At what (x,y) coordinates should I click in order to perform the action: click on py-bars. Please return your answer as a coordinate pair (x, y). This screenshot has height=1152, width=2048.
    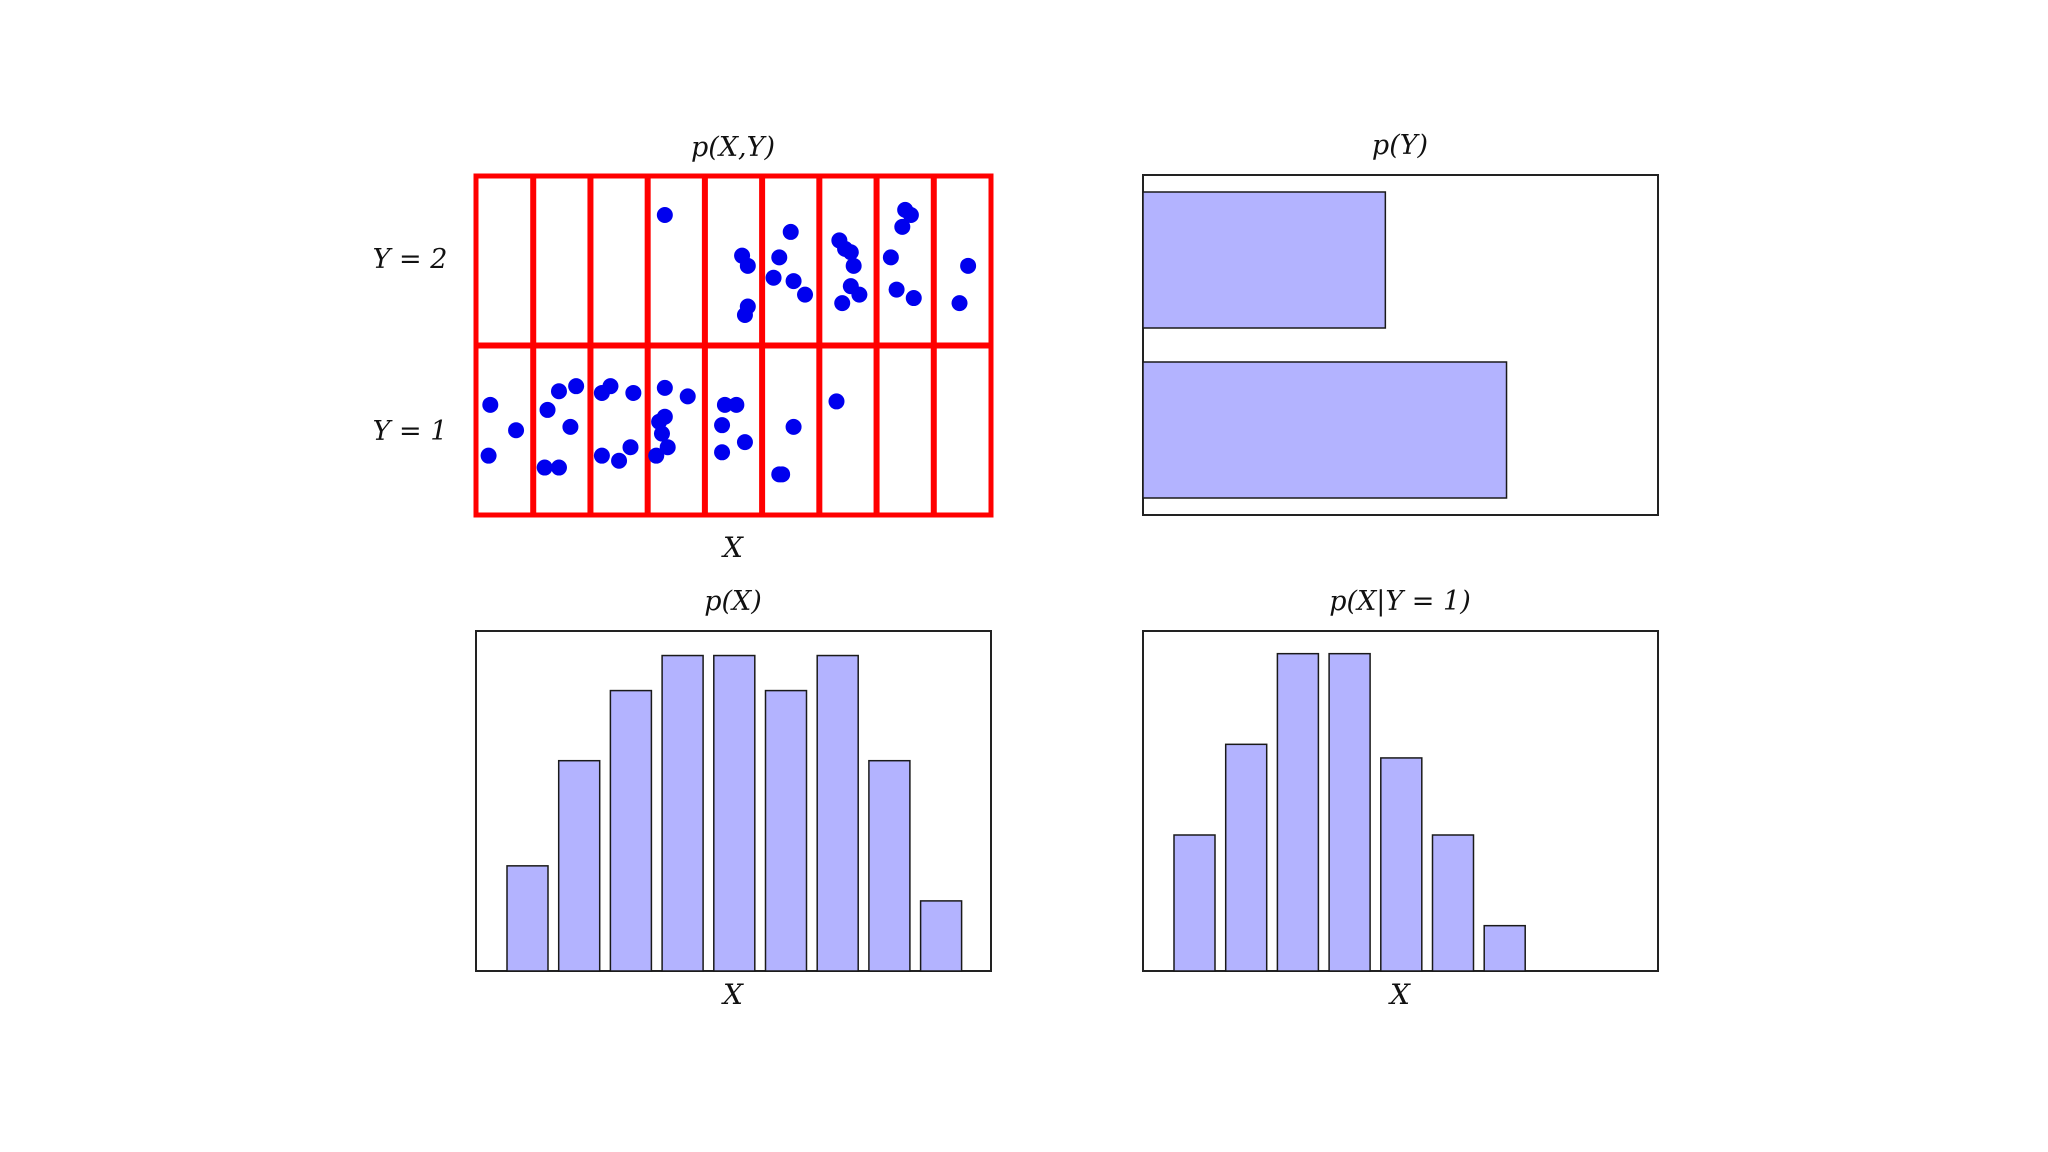
    Looking at the image, I should click on (1325, 345).